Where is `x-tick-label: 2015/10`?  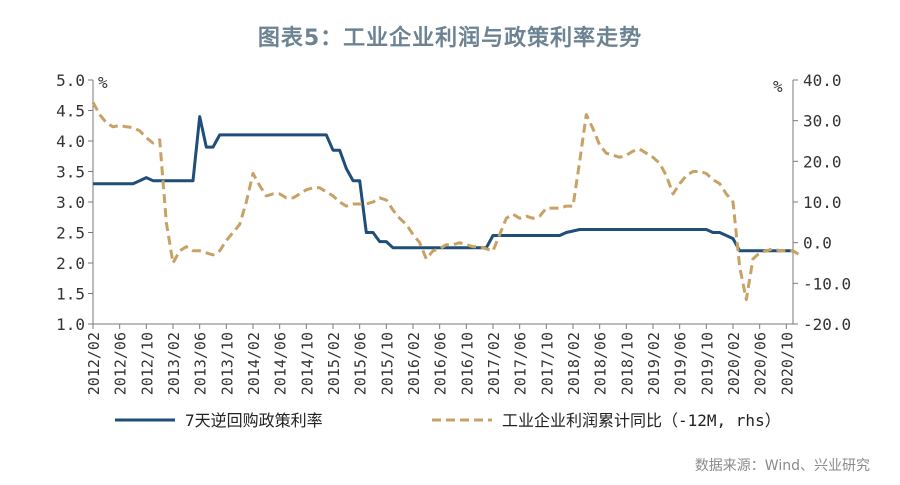 x-tick-label: 2015/10 is located at coordinates (387, 363).